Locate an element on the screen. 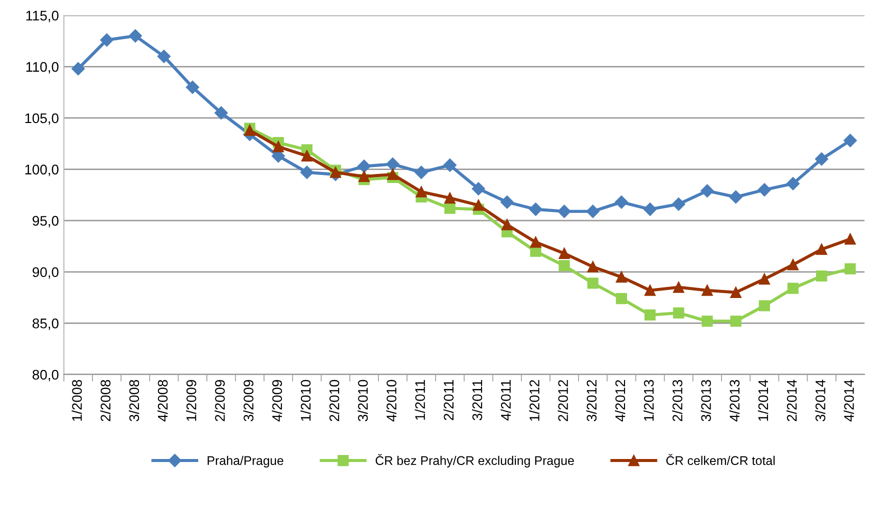  y-tick-label: 95,0 is located at coordinates (45, 222).